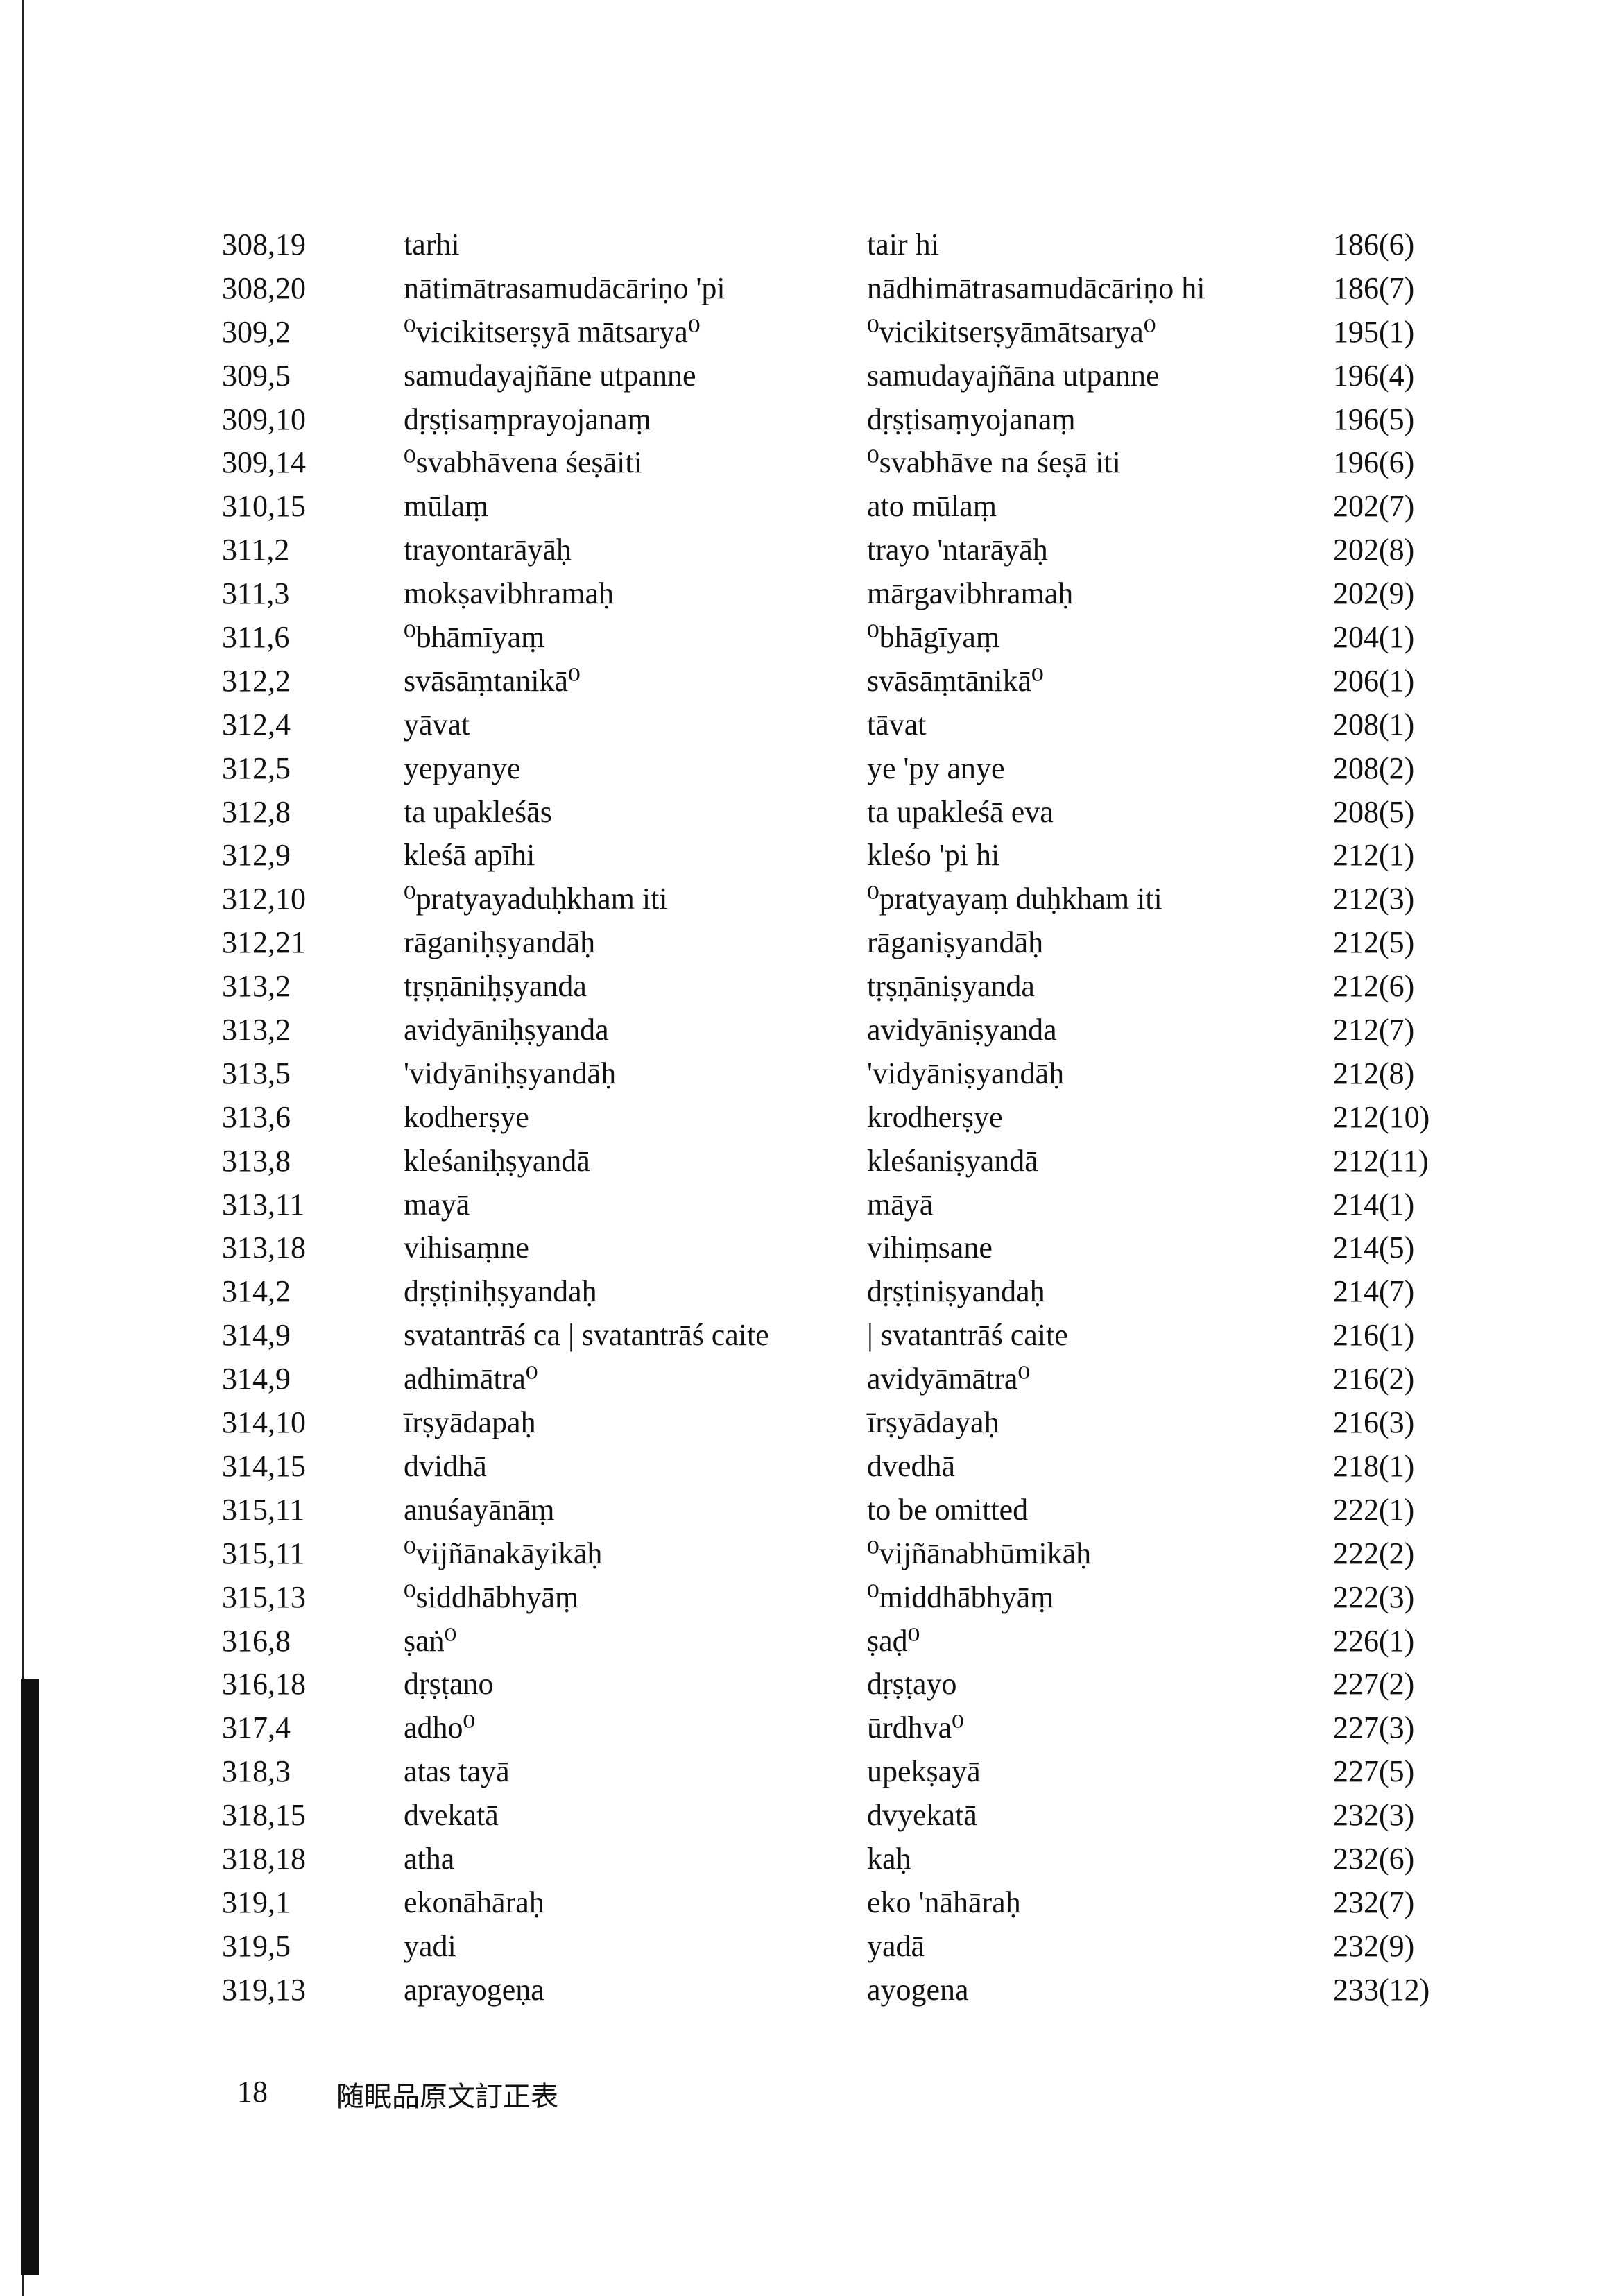  Describe the element at coordinates (811, 725) in the screenshot. I see `table-row: 312,4 yāvat tāvat 208(1)` at that location.